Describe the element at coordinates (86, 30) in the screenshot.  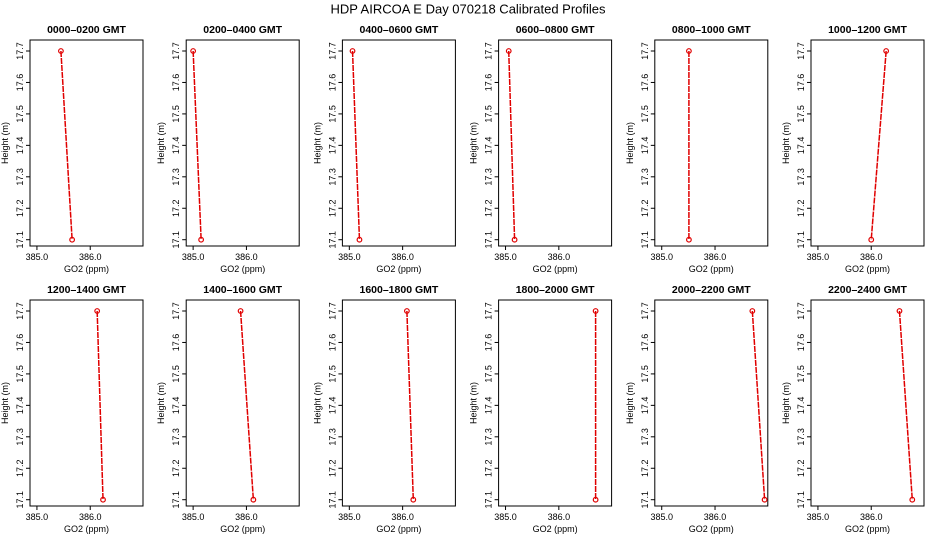
I see `panel-title: 0000–0200 GMT` at that location.